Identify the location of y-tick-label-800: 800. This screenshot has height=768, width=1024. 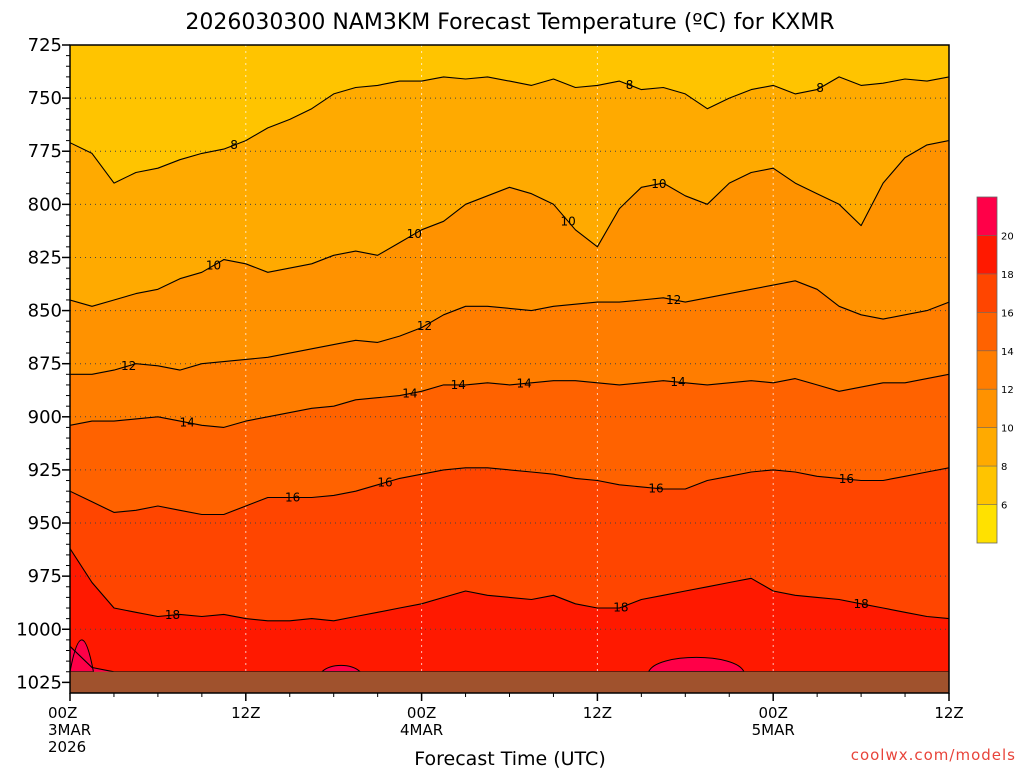
(45, 204).